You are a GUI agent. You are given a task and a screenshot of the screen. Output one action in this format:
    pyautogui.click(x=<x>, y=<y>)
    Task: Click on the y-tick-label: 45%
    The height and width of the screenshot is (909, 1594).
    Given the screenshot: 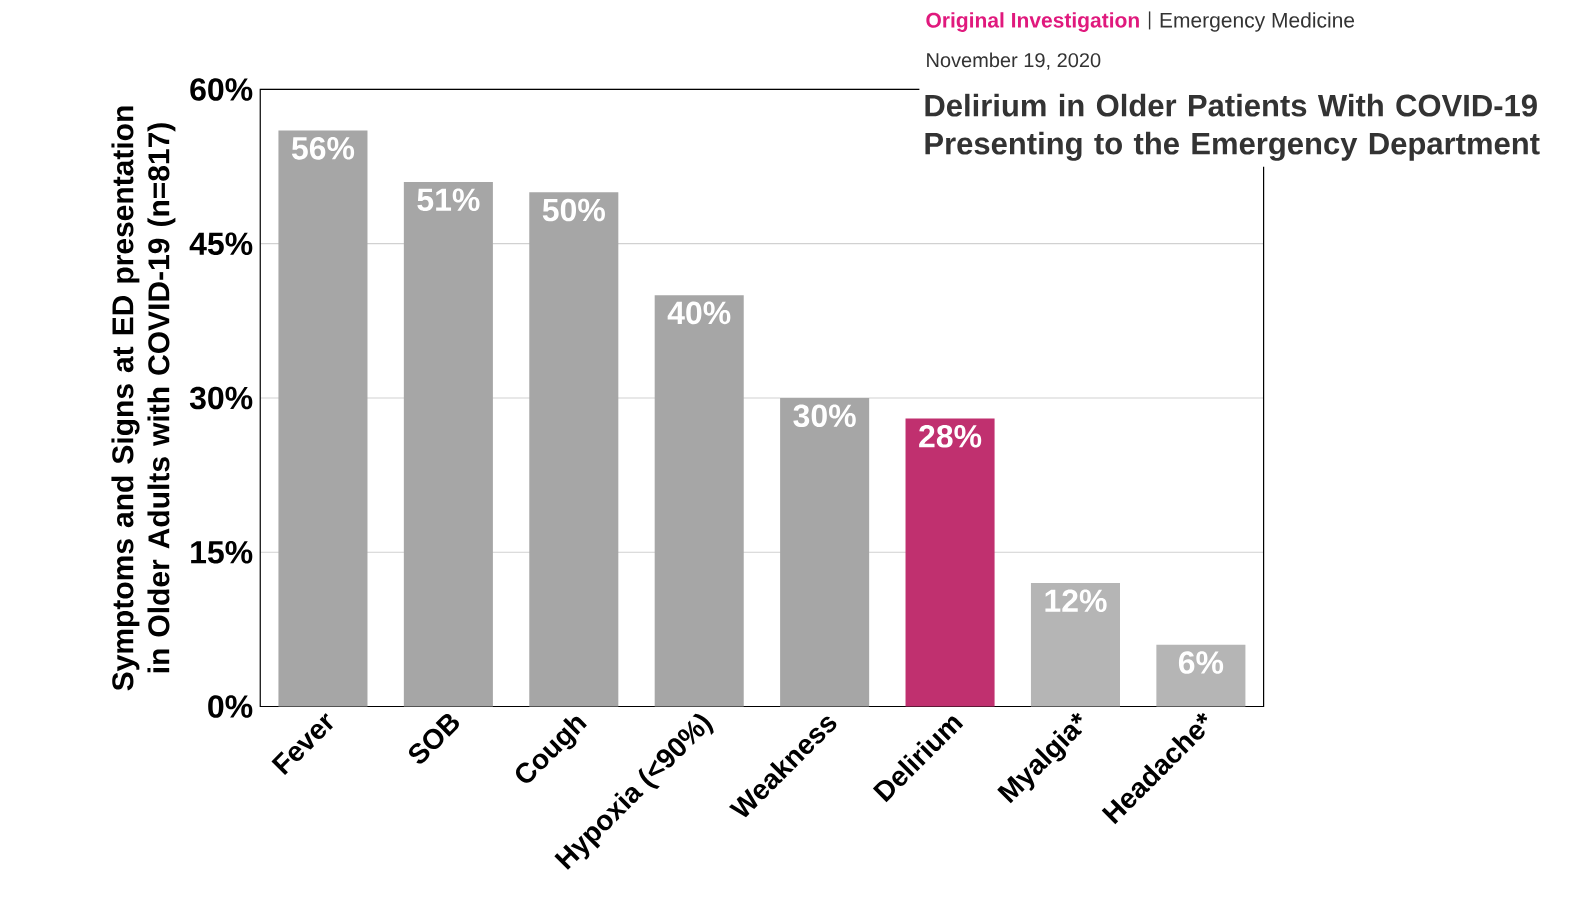 What is the action you would take?
    pyautogui.click(x=221, y=244)
    